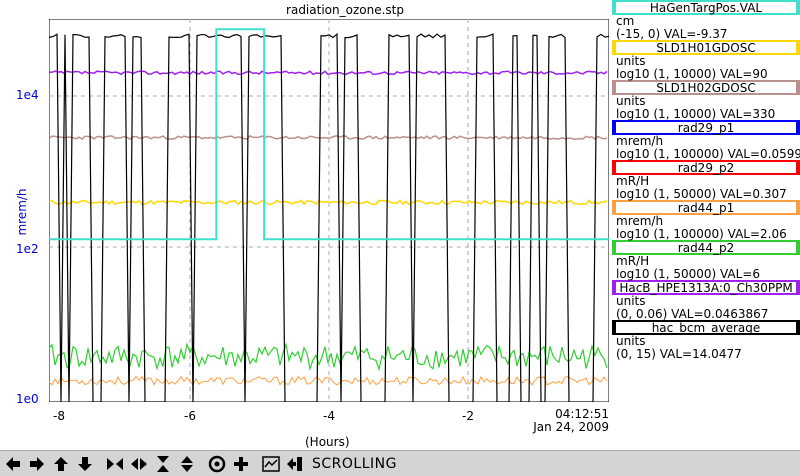  What do you see at coordinates (625, 21) in the screenshot?
I see `legend-unit-0: cm` at bounding box center [625, 21].